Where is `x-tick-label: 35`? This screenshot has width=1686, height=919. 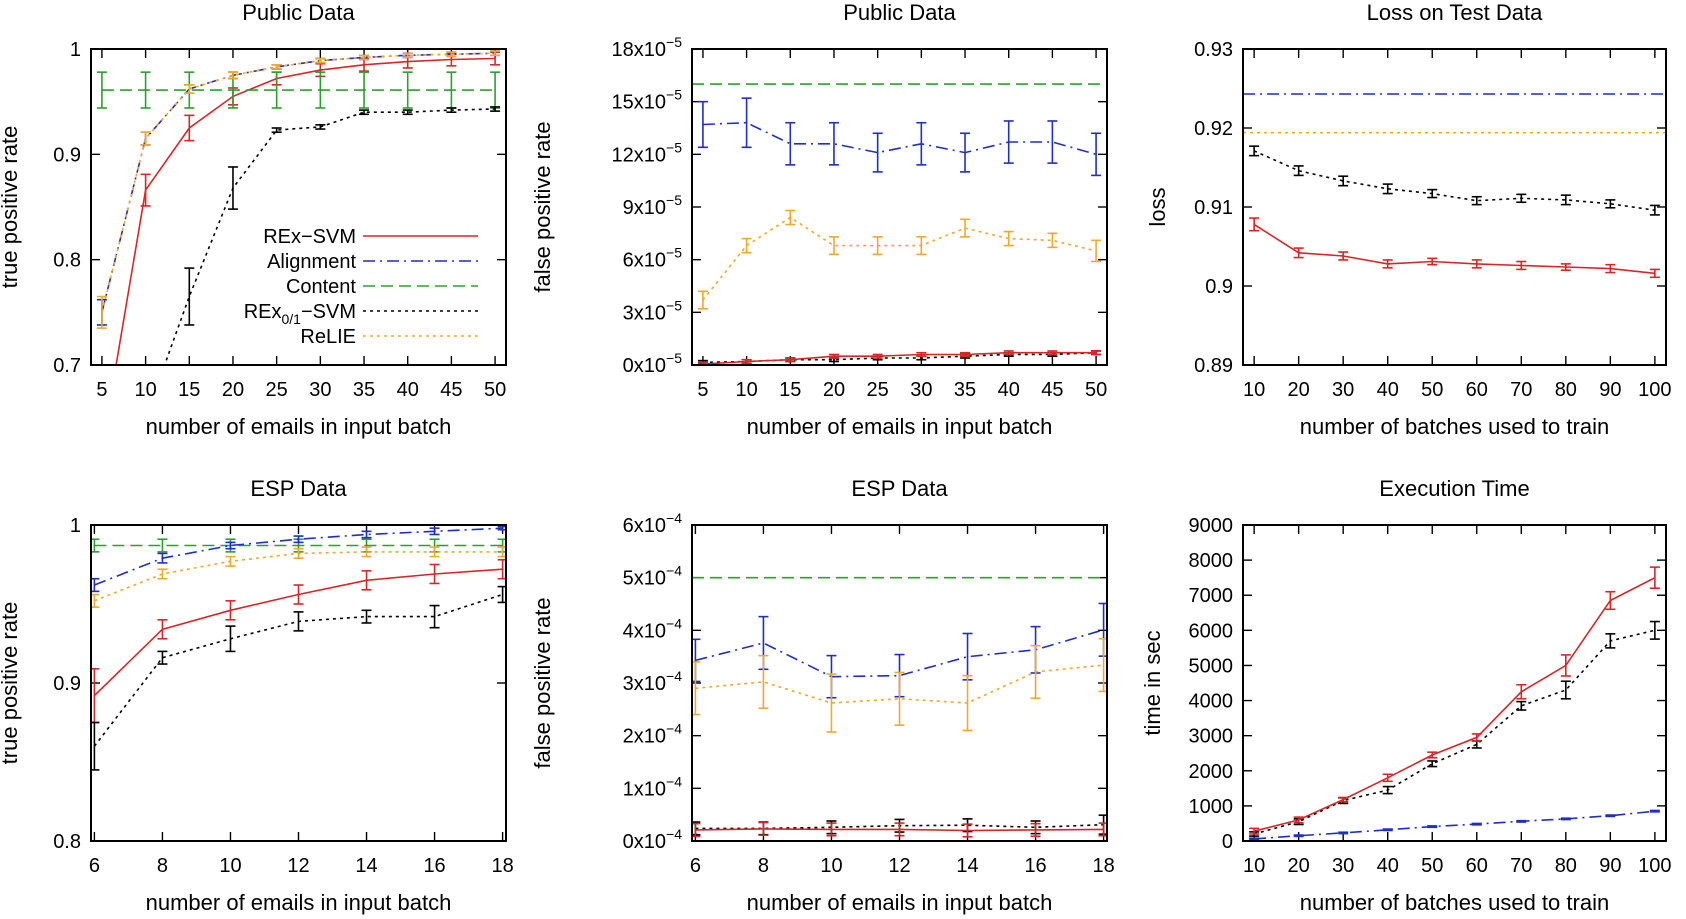
x-tick-label: 35 is located at coordinates (364, 390).